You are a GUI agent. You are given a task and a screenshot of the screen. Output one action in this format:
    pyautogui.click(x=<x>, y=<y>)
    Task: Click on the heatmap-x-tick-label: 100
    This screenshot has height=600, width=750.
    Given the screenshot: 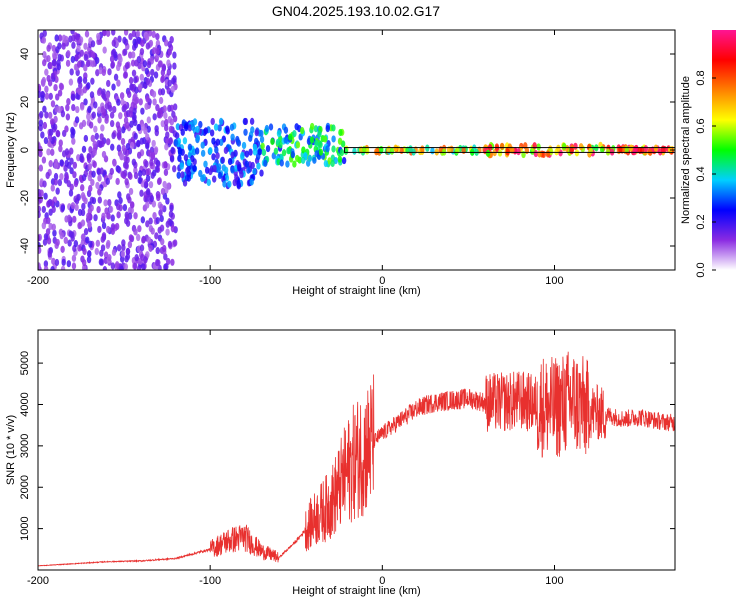 What is the action you would take?
    pyautogui.click(x=554, y=281)
    